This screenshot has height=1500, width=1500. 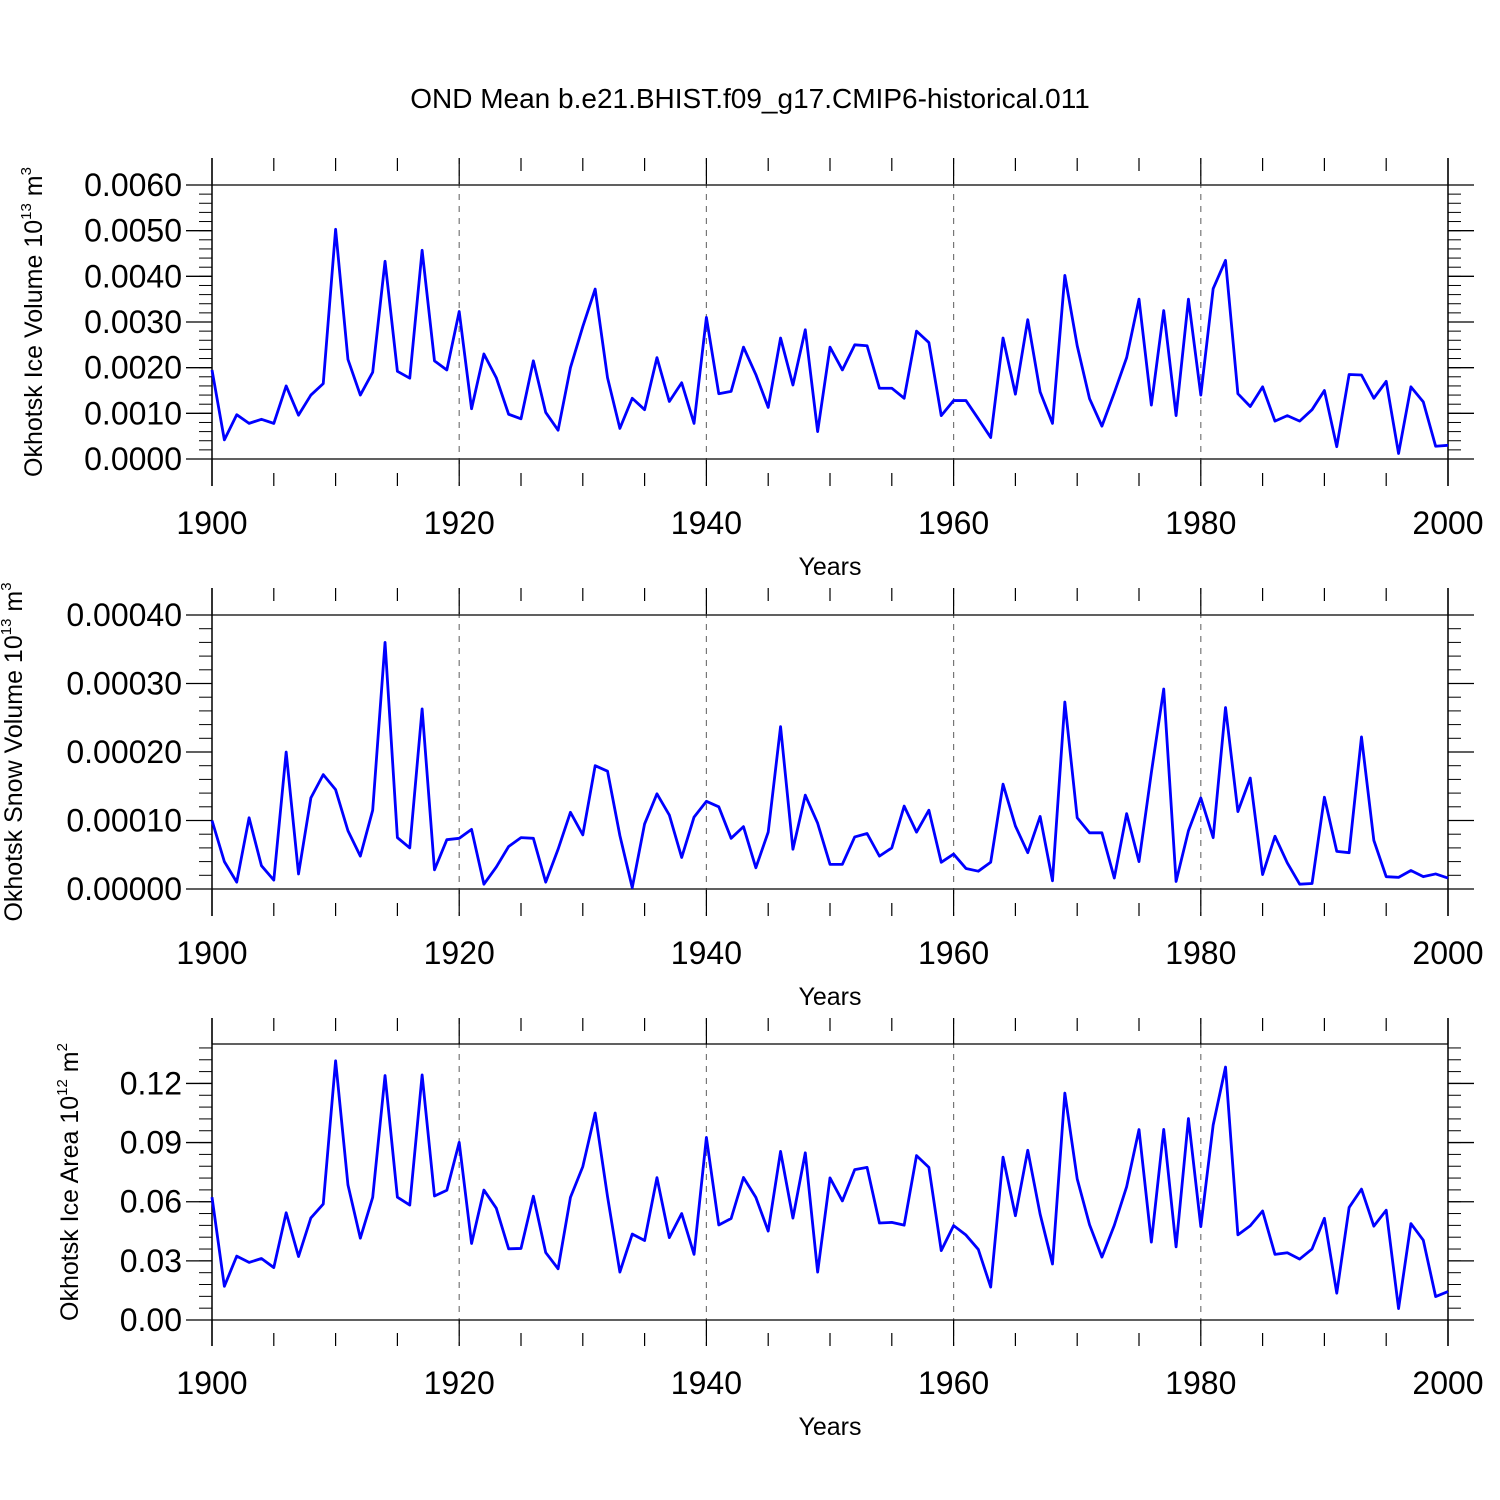 What do you see at coordinates (151, 1202) in the screenshot?
I see `y-tick-label: 0.06` at bounding box center [151, 1202].